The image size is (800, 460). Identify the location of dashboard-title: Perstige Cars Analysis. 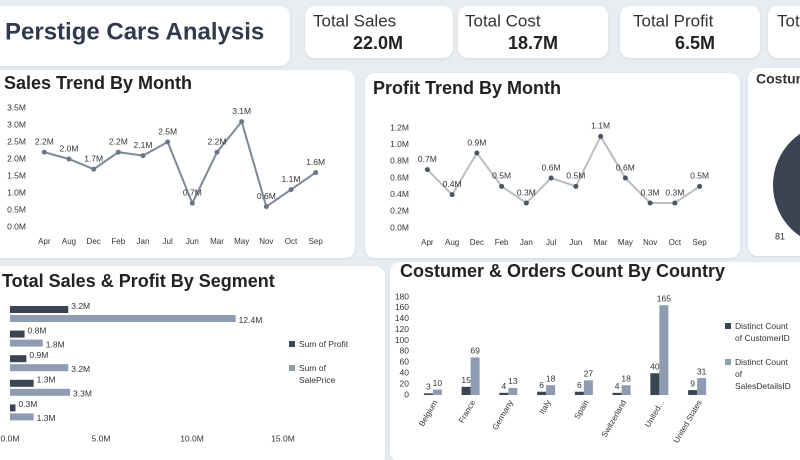
(134, 31).